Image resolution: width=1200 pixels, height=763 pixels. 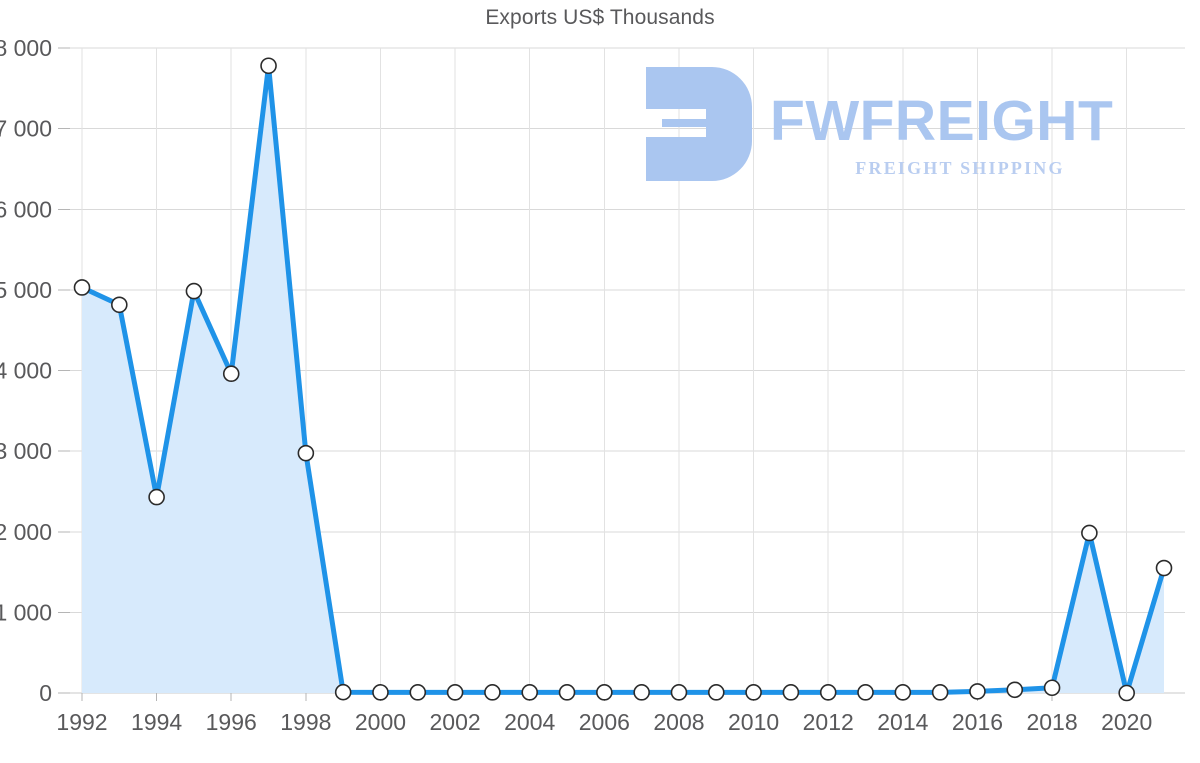 I want to click on chart-title: Exports US$ Thousands, so click(x=600, y=17).